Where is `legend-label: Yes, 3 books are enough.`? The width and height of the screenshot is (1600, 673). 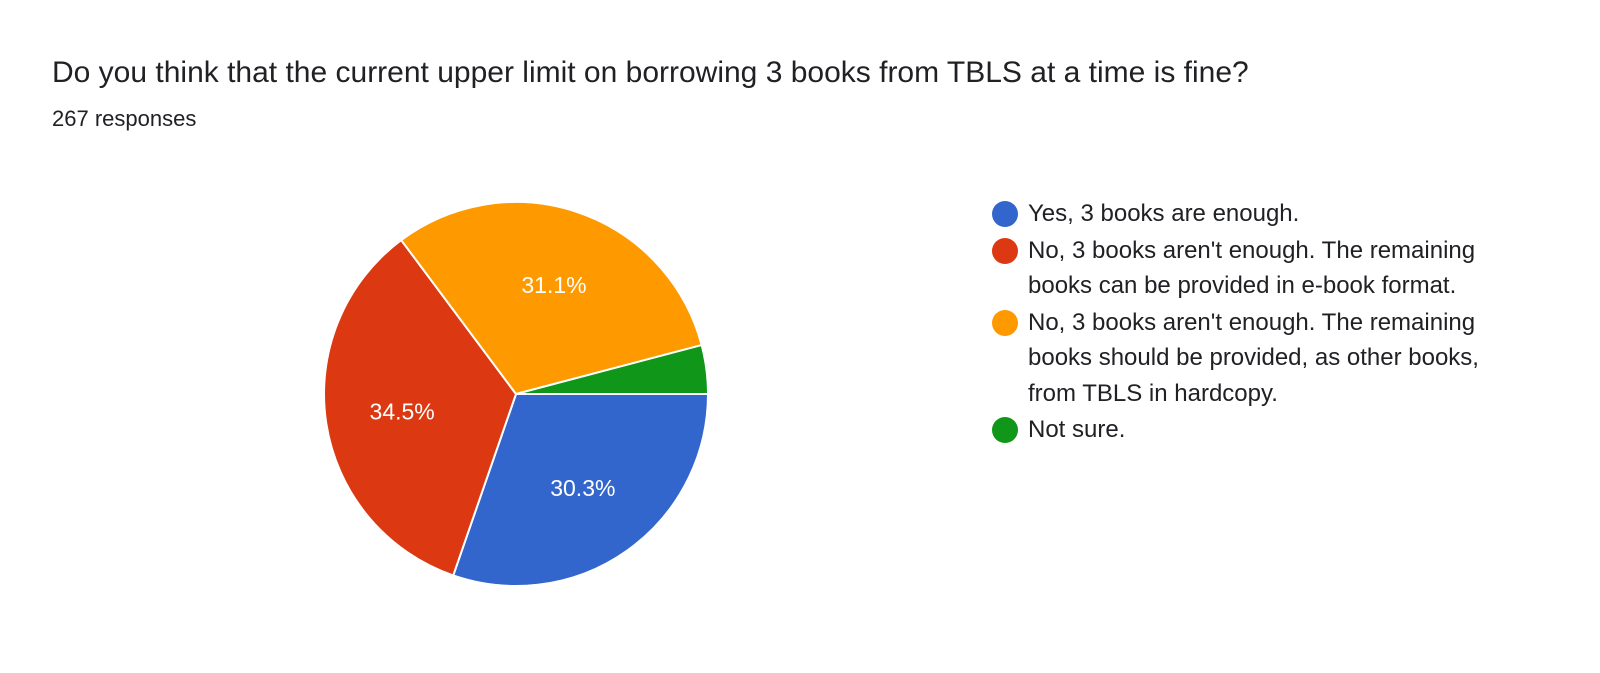
legend-label: Yes, 3 books are enough. is located at coordinates (1164, 213).